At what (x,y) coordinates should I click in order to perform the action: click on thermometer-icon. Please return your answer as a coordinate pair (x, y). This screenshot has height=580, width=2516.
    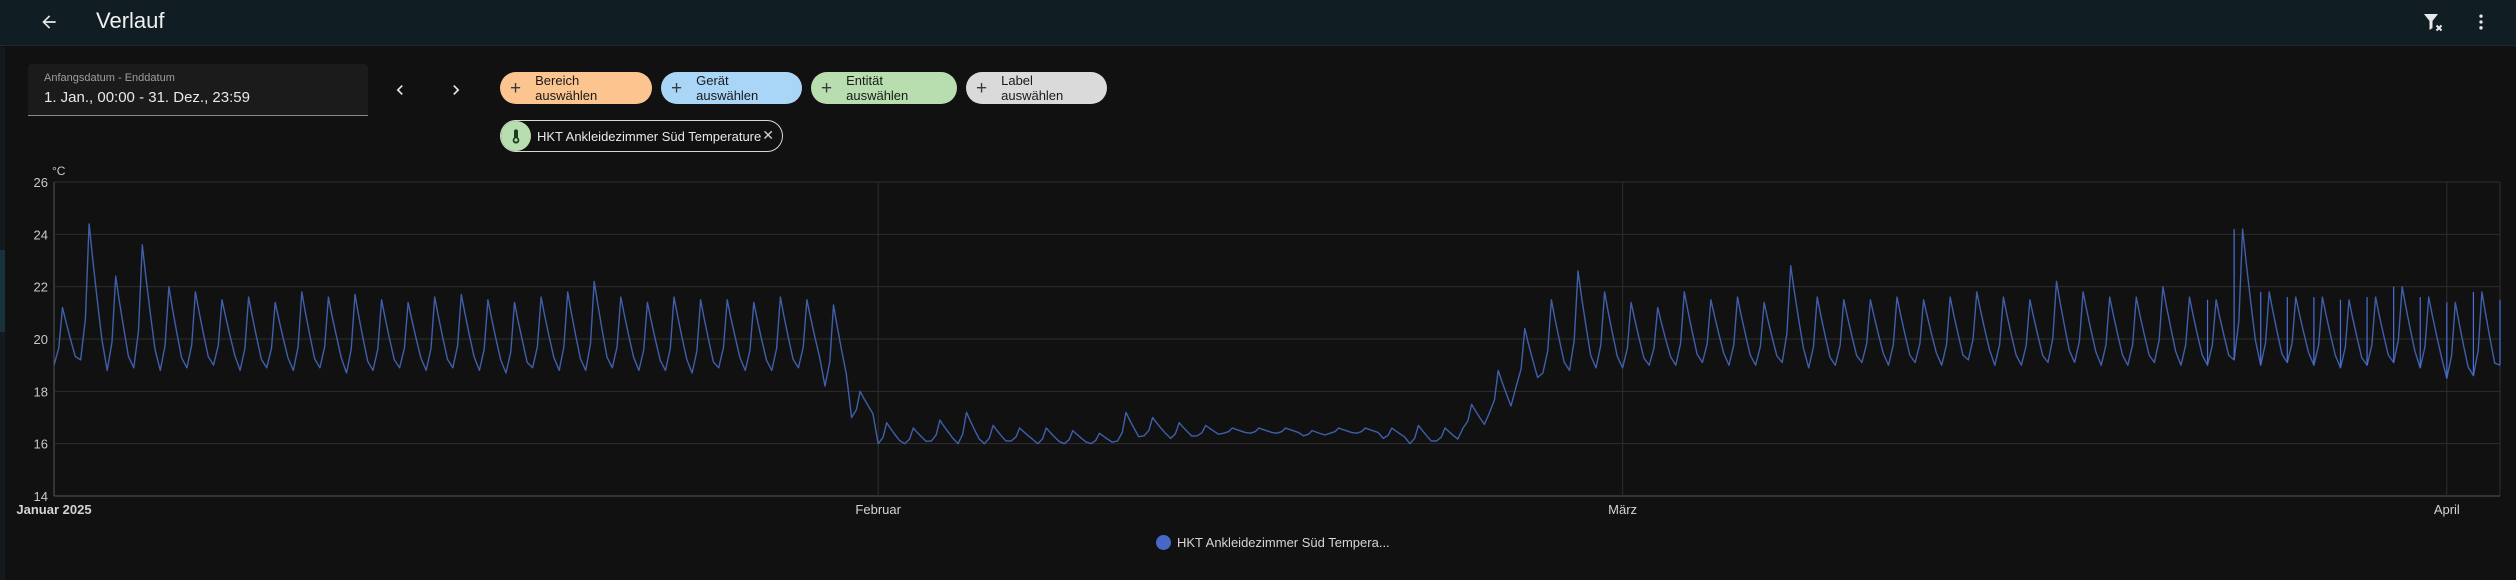
    Looking at the image, I should click on (516, 136).